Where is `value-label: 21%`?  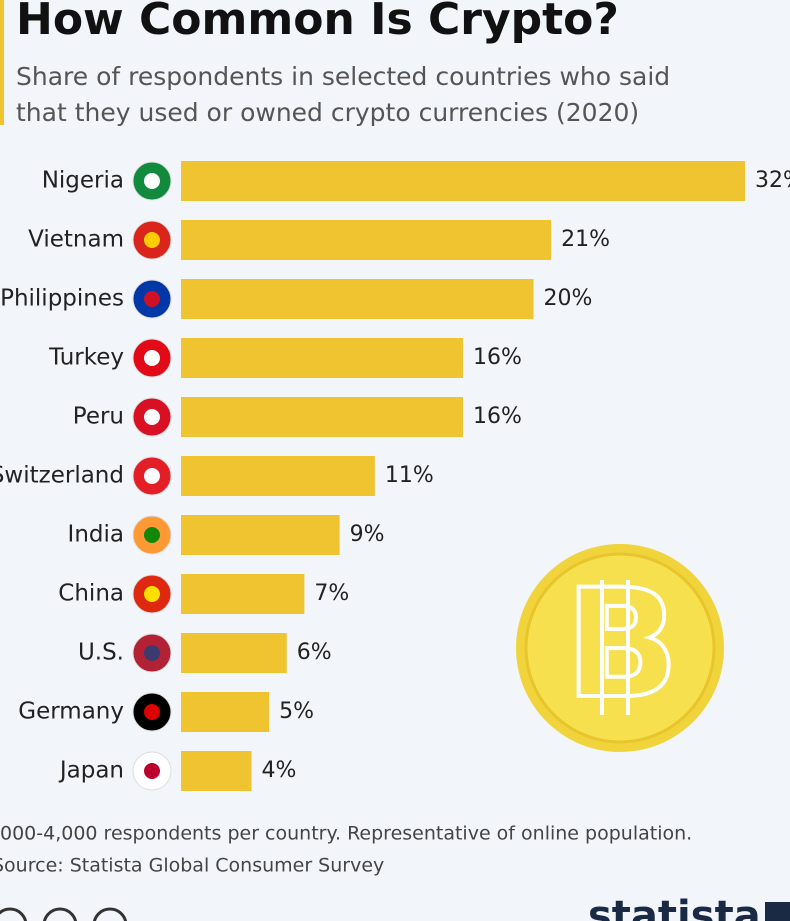 value-label: 21% is located at coordinates (585, 239).